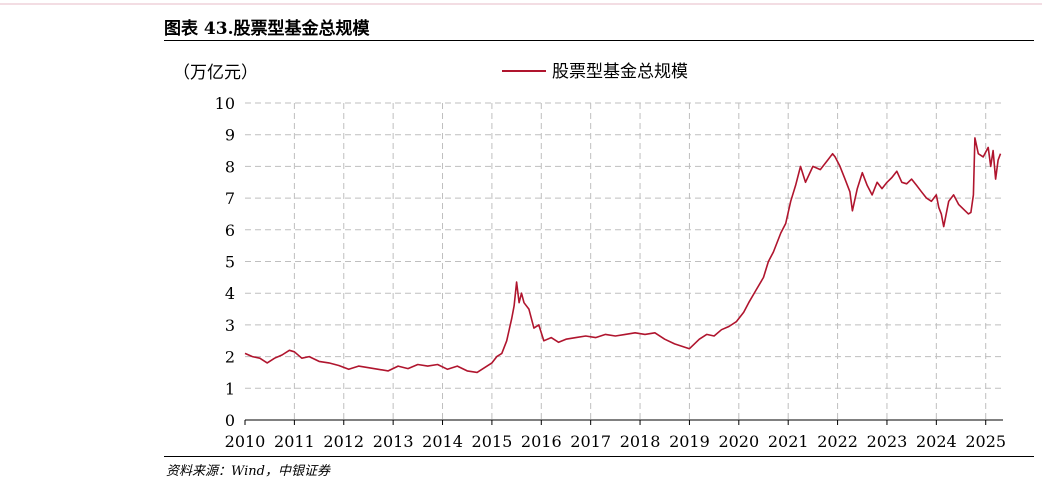 The width and height of the screenshot is (1042, 484). What do you see at coordinates (248, 471) in the screenshot?
I see `source-note: 资料来源：Wind，中银证券` at bounding box center [248, 471].